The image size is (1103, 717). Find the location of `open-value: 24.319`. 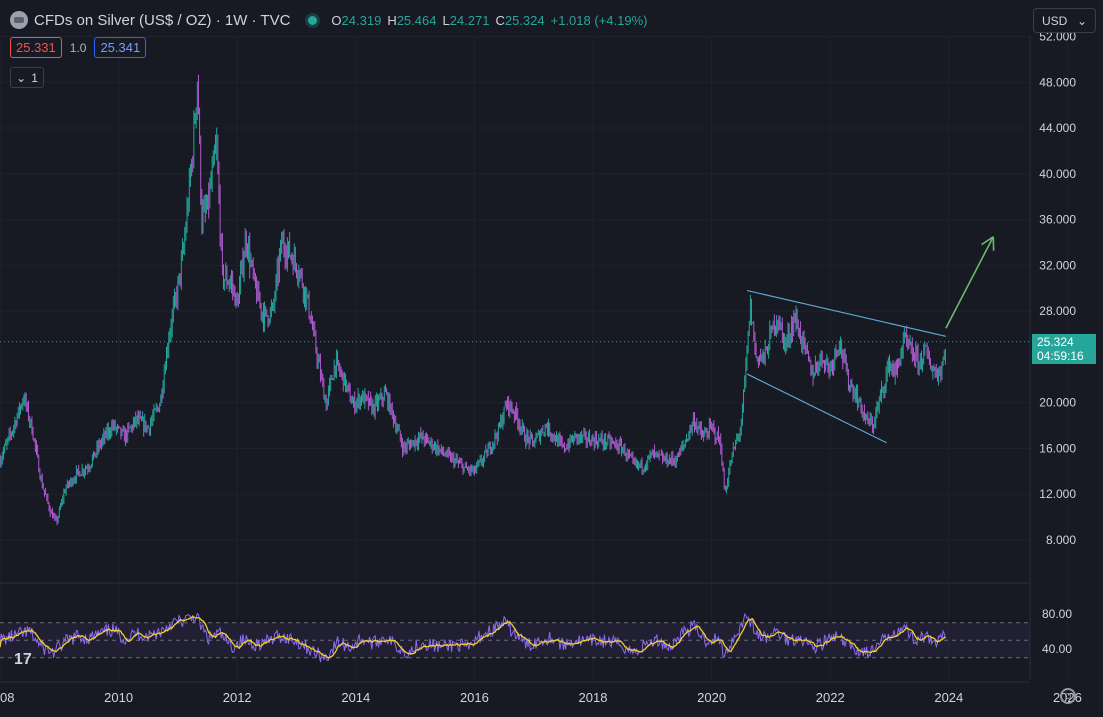

open-value: 24.319 is located at coordinates (362, 20).